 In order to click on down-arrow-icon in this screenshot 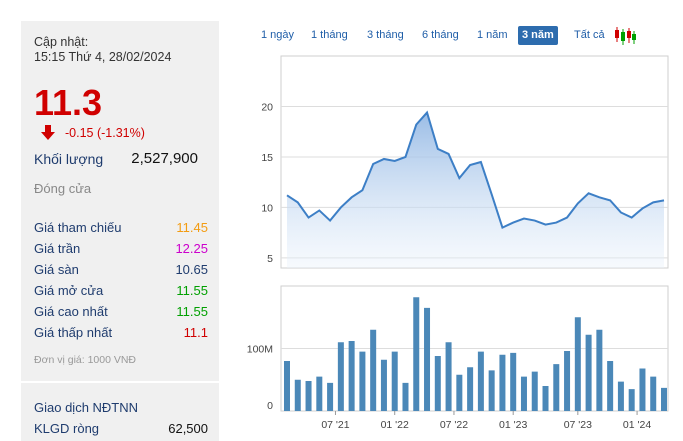, I will do `click(48, 132)`.